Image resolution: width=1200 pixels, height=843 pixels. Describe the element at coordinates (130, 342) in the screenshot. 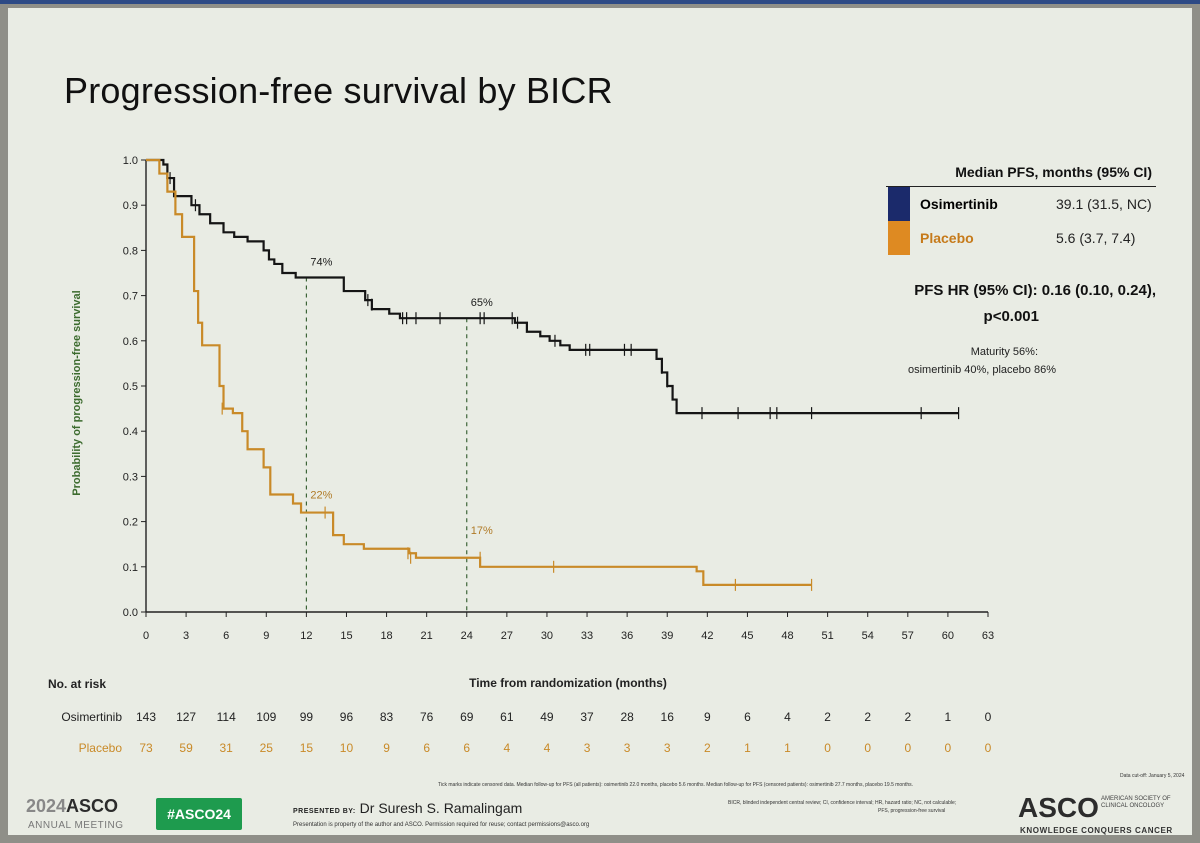

I see `y-tick-label: 0.6` at that location.